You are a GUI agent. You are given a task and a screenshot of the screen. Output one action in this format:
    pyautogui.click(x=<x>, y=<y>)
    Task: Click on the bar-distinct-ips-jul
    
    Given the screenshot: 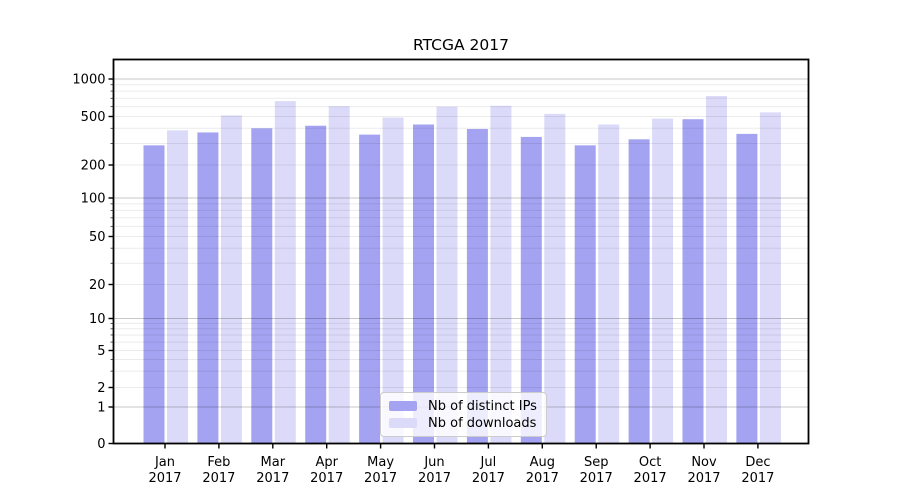 What is the action you would take?
    pyautogui.click(x=477, y=286)
    